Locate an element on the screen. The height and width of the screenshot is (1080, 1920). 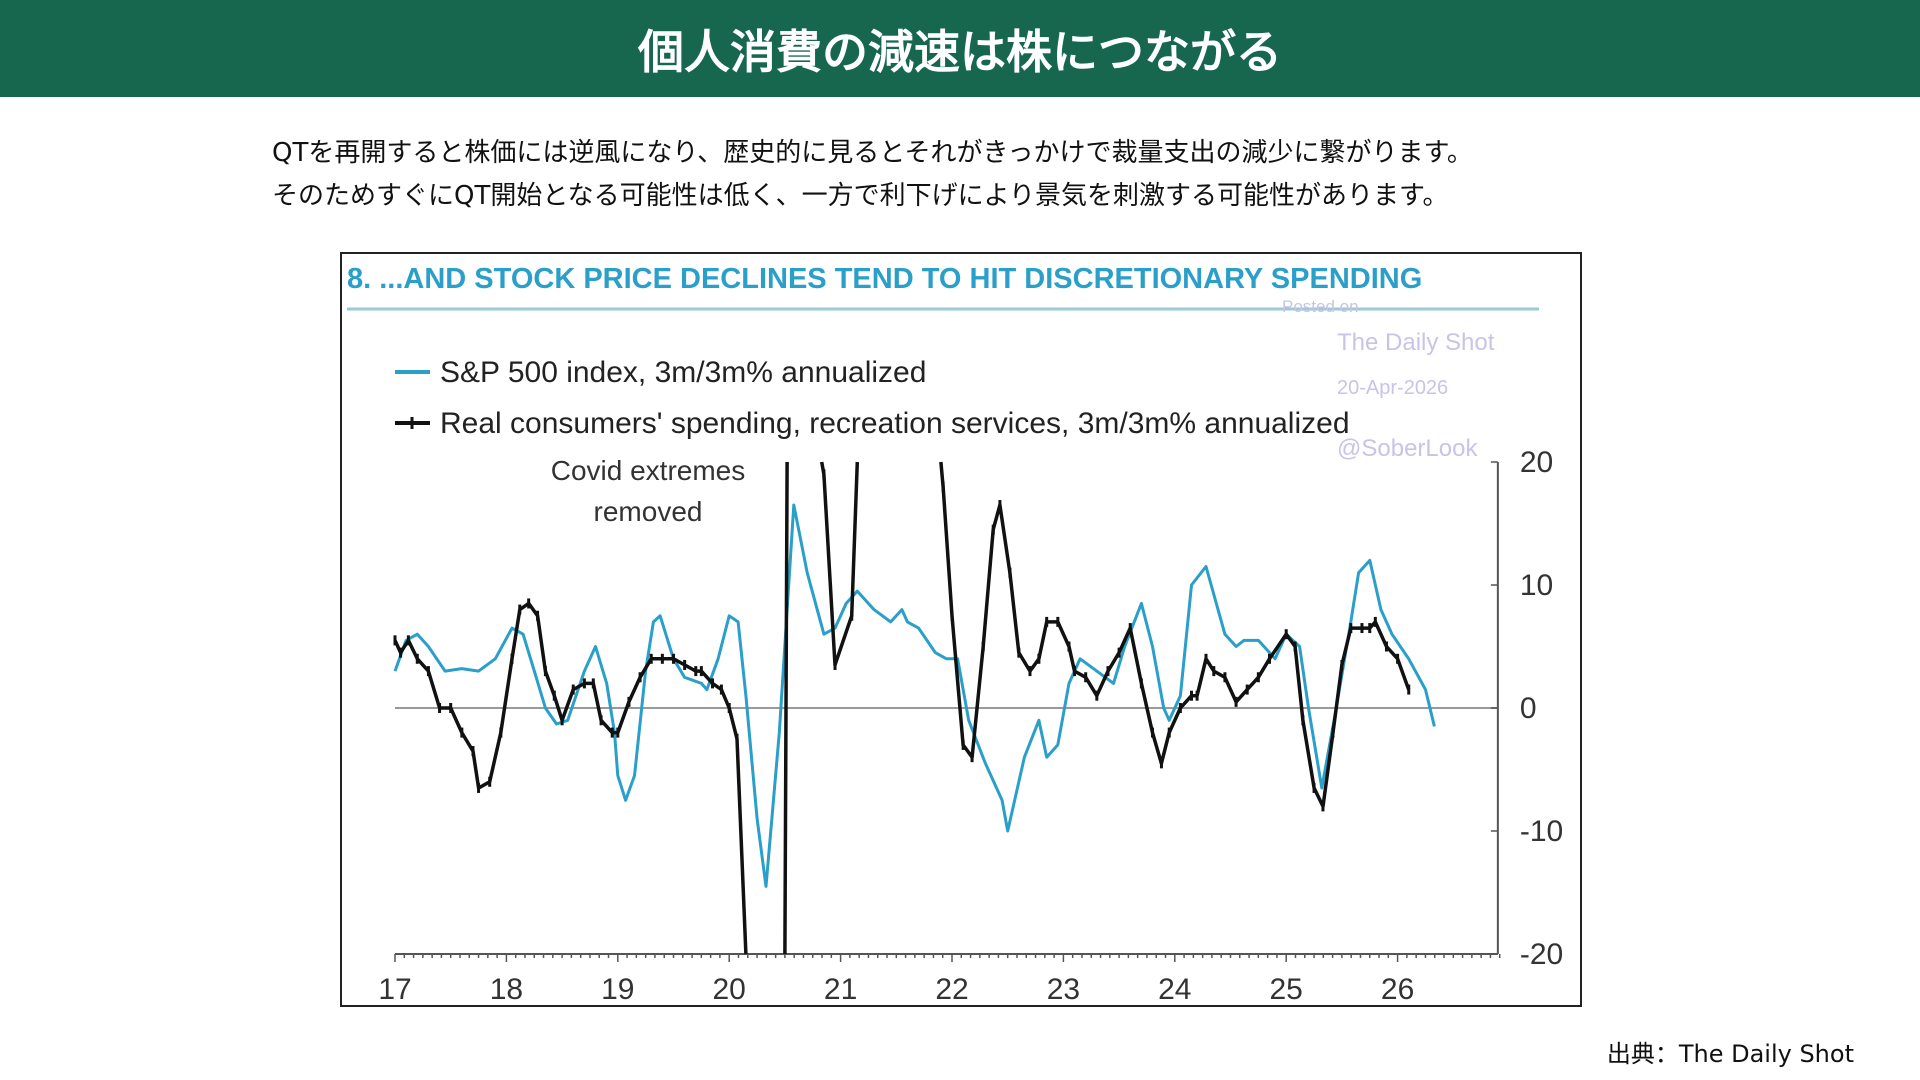
watermark-posted: Posted on is located at coordinates (1320, 306).